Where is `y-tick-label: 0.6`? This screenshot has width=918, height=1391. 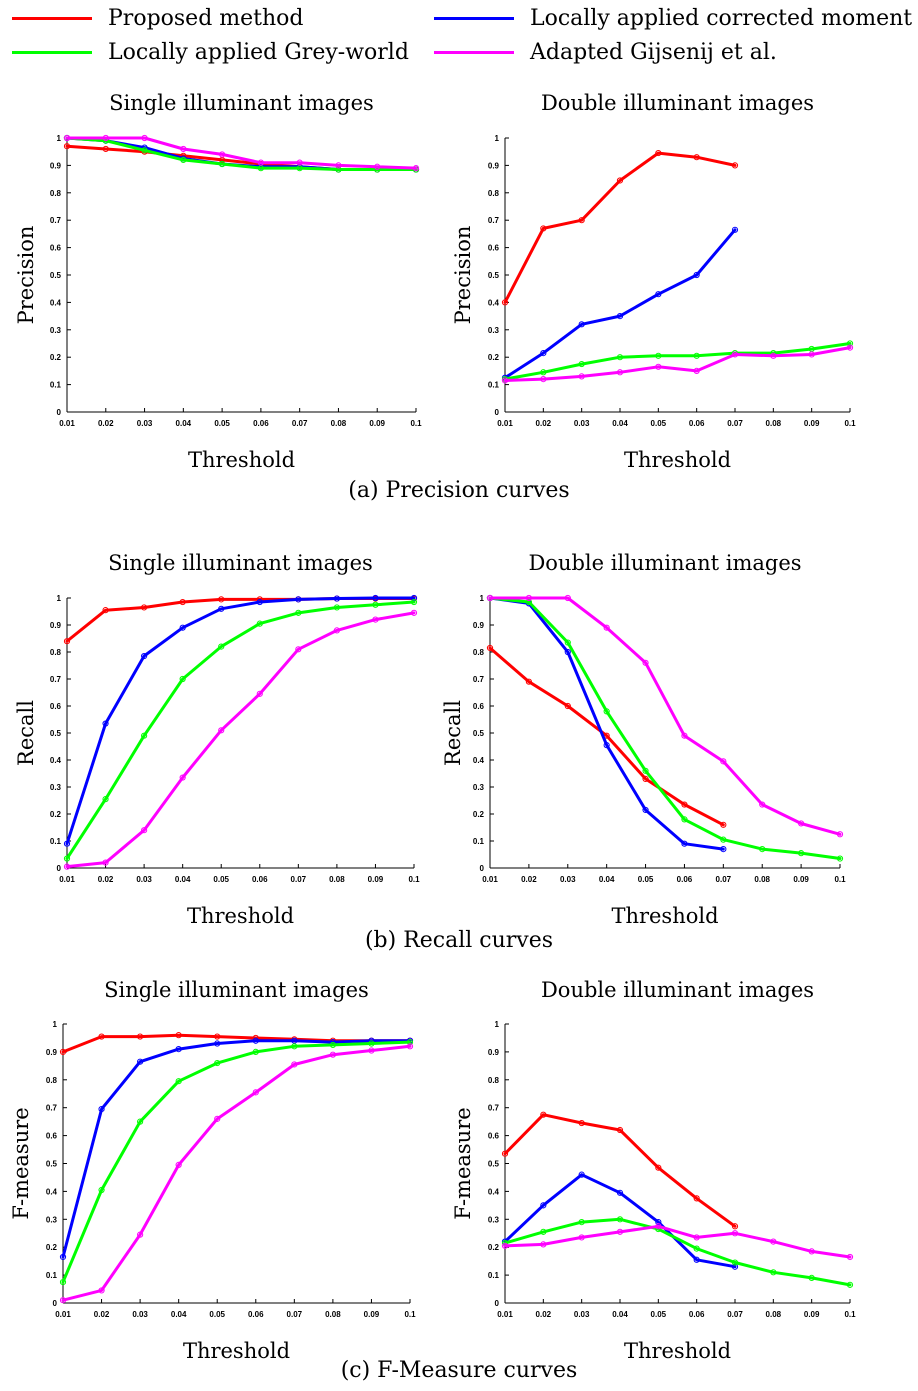 y-tick-label: 0.6 is located at coordinates (494, 1136).